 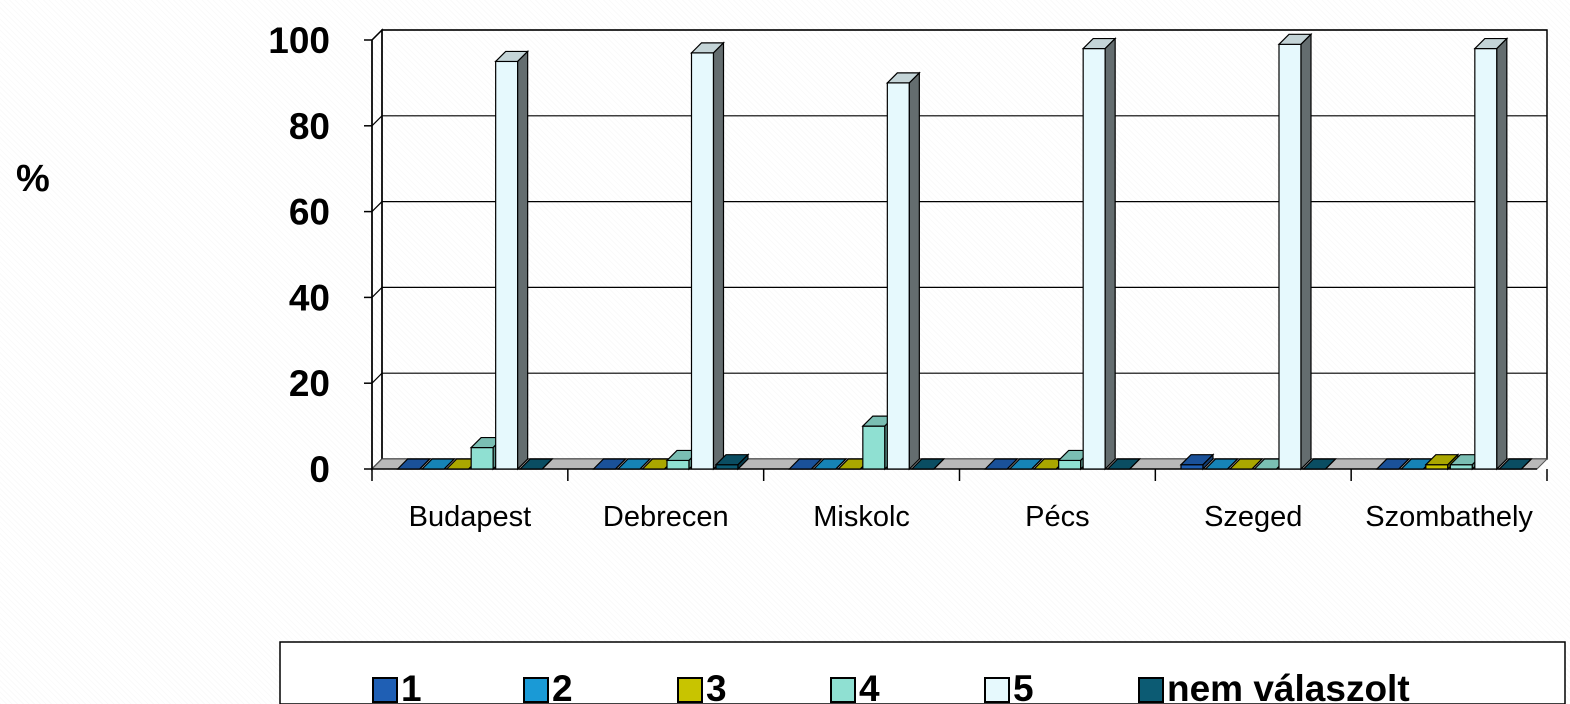 I want to click on legend-label: nem válaszolt, so click(x=1288, y=686).